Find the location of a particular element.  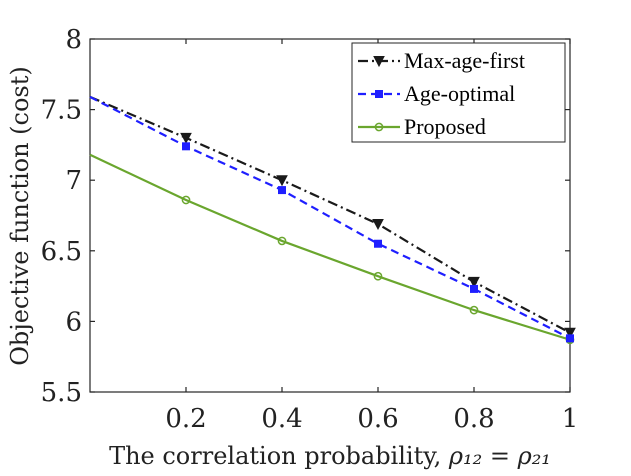

x-tick-label: 0.2 is located at coordinates (185, 419).